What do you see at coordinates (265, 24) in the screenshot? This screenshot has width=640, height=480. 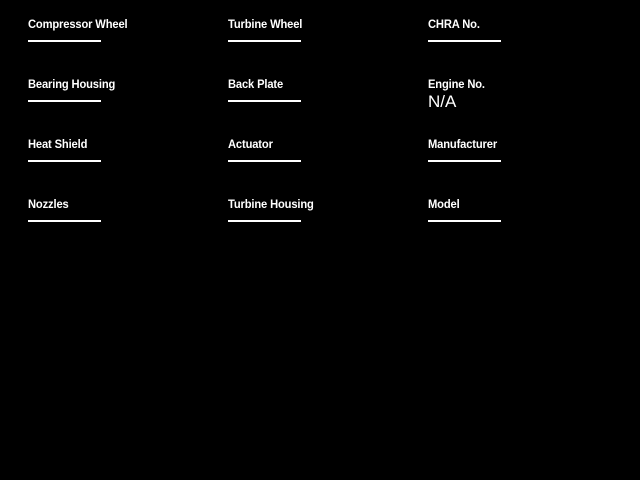 I see `field-label: Turbine Wheel` at bounding box center [265, 24].